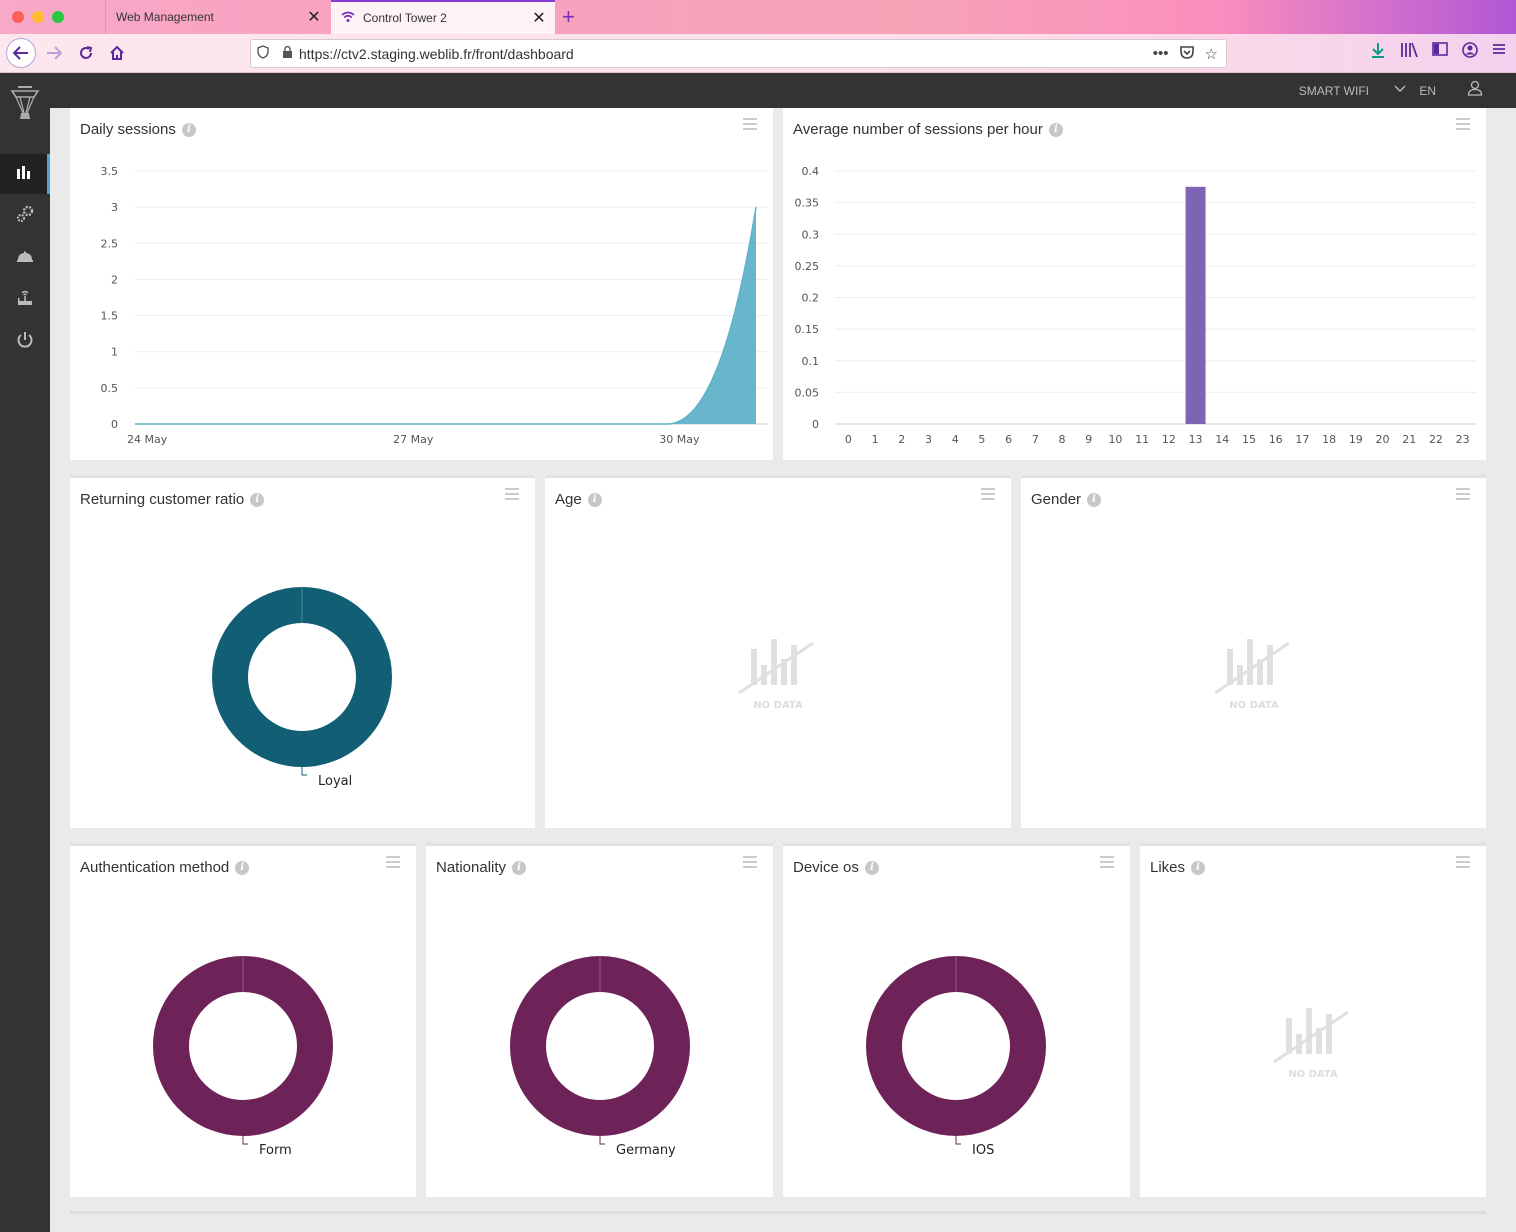 Image resolution: width=1516 pixels, height=1232 pixels. I want to click on user-icon, so click(1475, 90).